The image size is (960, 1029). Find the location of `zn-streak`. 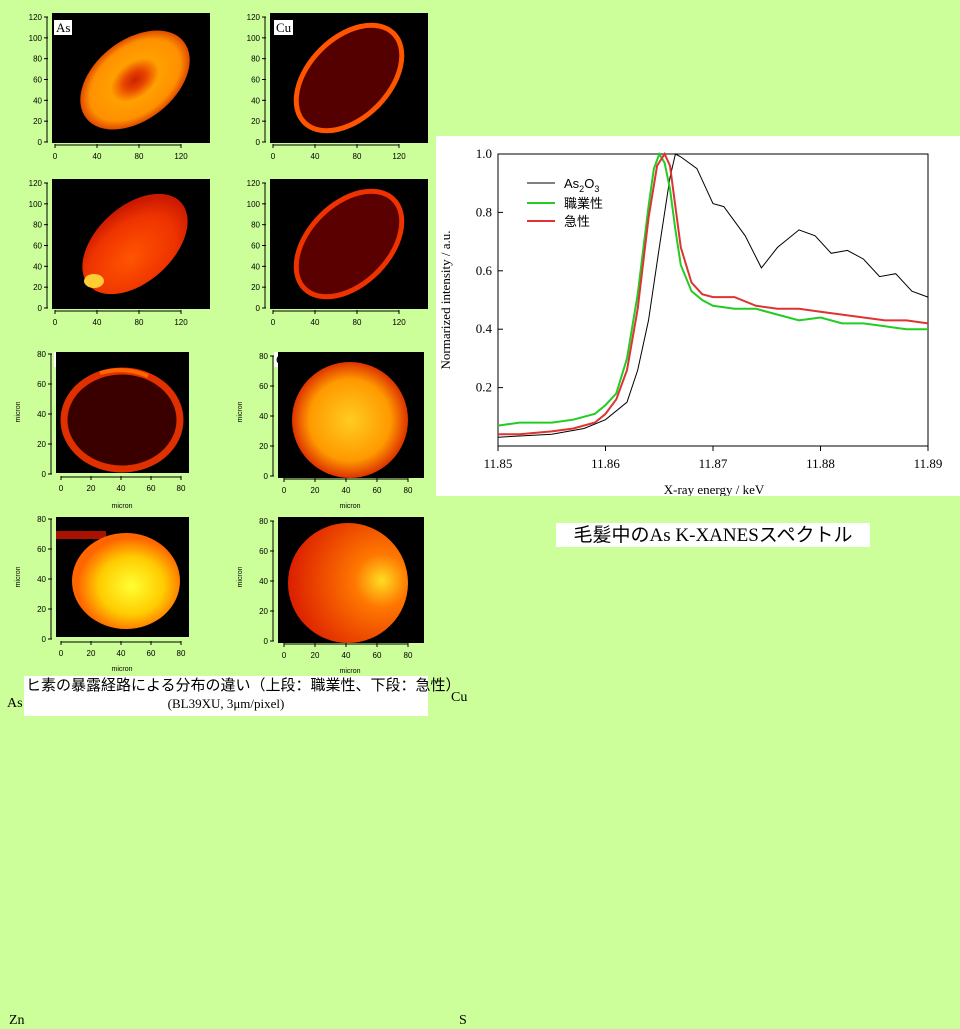

zn-streak is located at coordinates (81, 535).